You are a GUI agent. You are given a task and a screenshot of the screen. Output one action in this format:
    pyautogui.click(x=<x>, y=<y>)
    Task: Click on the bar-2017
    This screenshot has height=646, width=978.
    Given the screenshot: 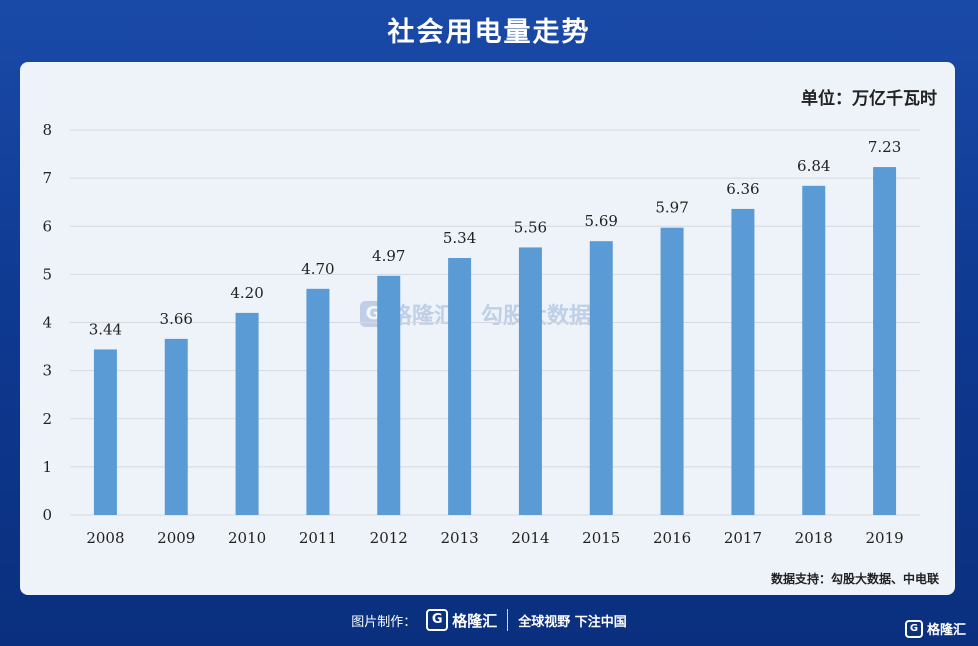 What is the action you would take?
    pyautogui.click(x=743, y=362)
    